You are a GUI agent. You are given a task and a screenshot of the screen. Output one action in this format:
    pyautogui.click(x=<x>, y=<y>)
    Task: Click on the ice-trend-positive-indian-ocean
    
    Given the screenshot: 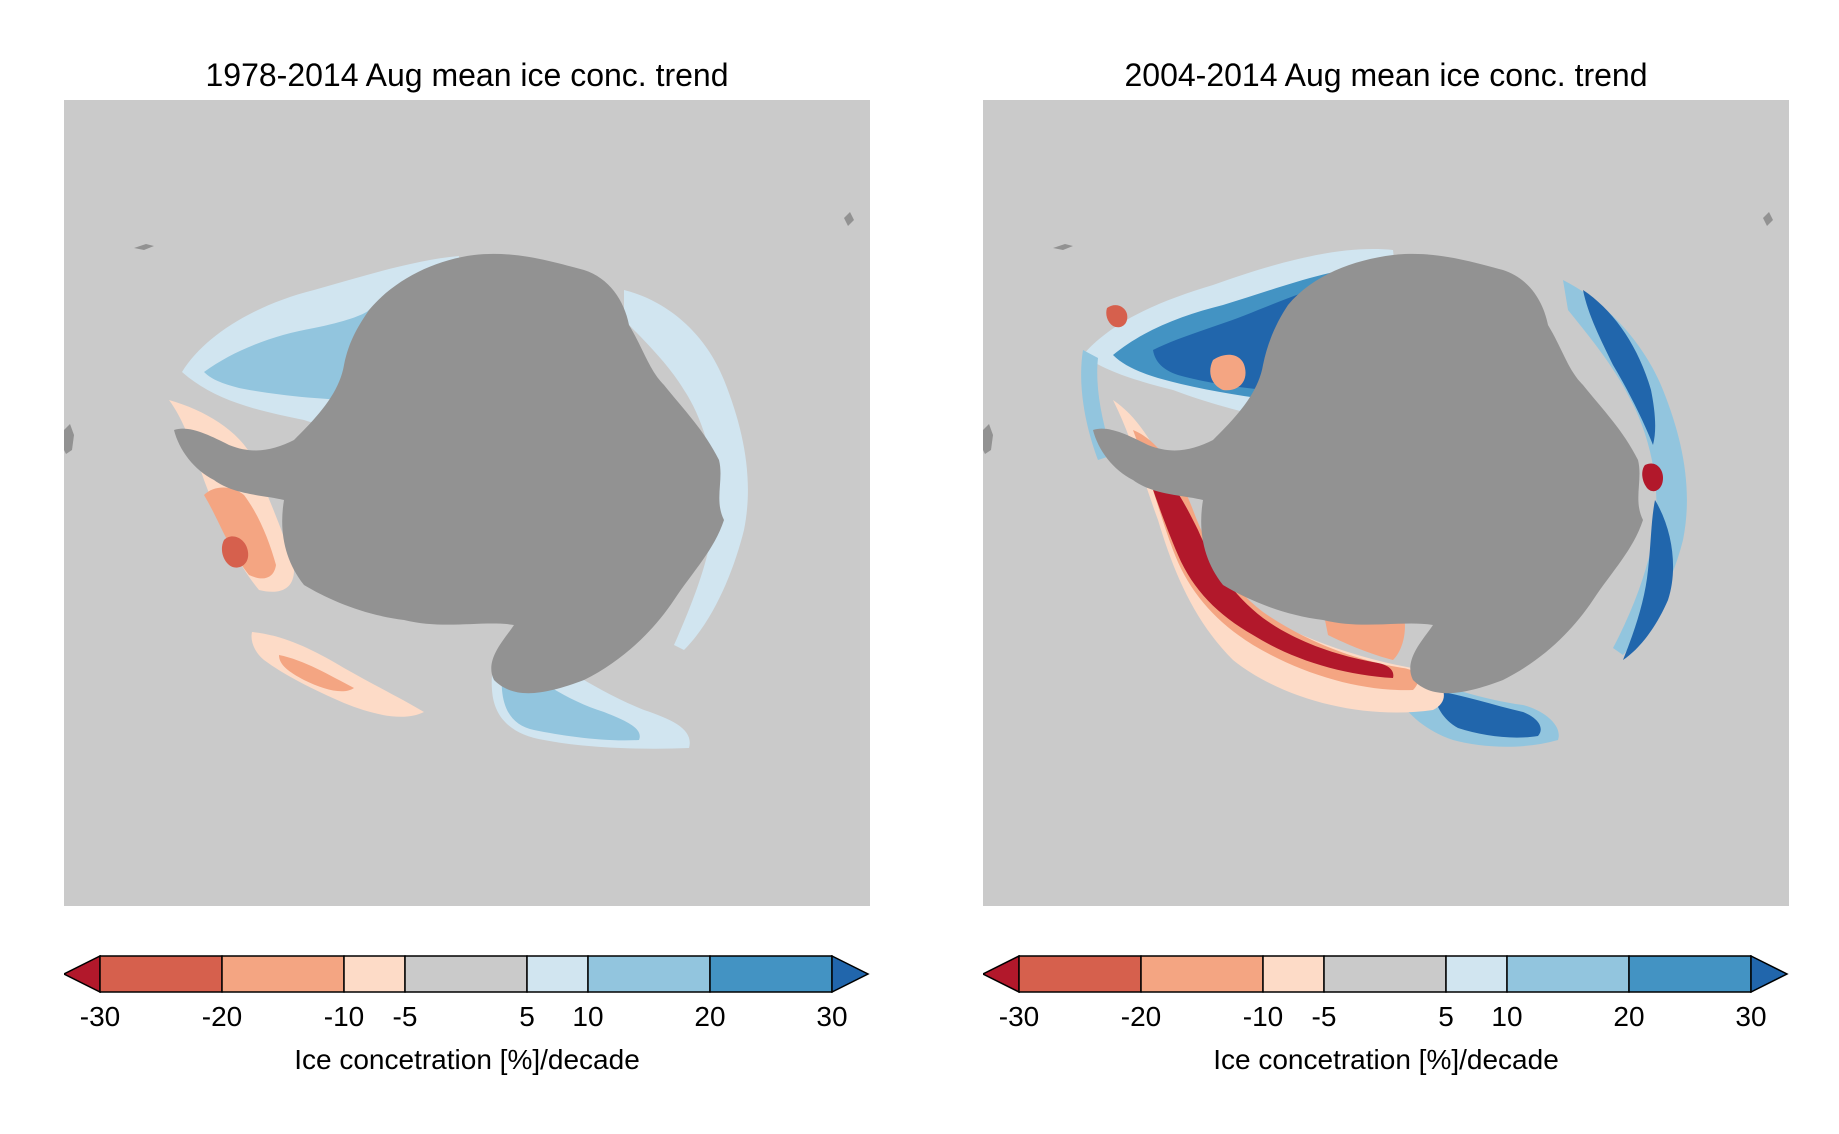 What is the action you would take?
    pyautogui.click(x=686, y=470)
    